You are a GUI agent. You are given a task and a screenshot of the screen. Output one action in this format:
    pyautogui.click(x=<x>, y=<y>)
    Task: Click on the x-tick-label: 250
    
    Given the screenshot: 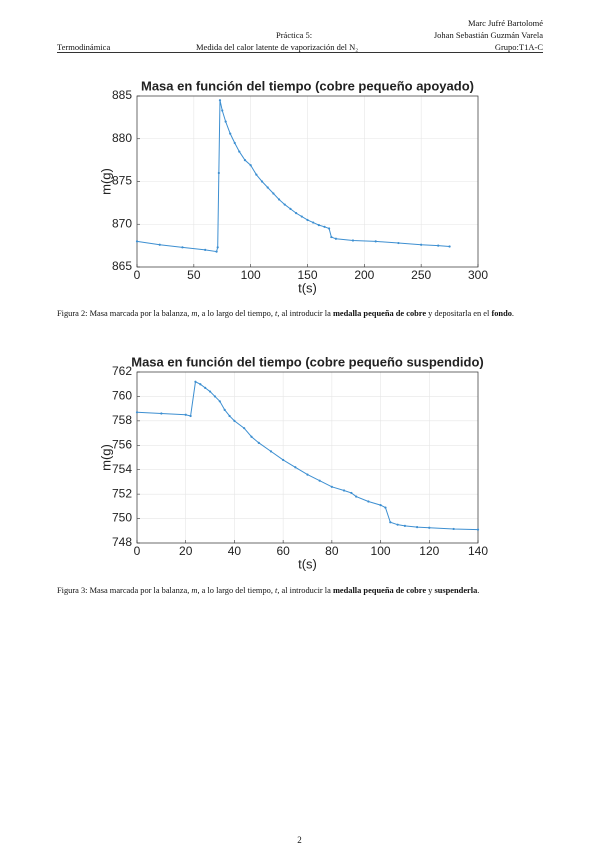 What is the action you would take?
    pyautogui.click(x=421, y=275)
    